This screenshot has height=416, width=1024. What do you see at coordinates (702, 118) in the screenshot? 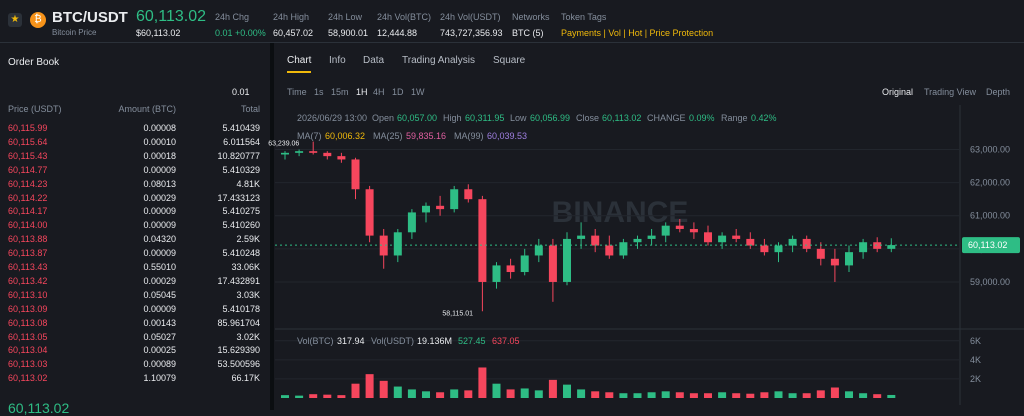
I see `ohlc-value: 0.09%` at bounding box center [702, 118].